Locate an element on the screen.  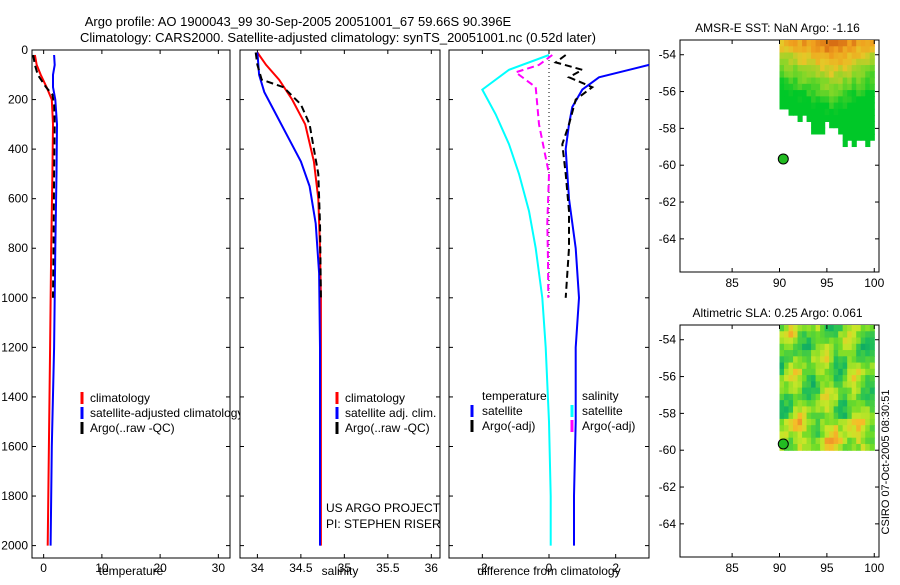
temperature-series-satellite-adjusted-climatology is located at coordinates (54, 300).